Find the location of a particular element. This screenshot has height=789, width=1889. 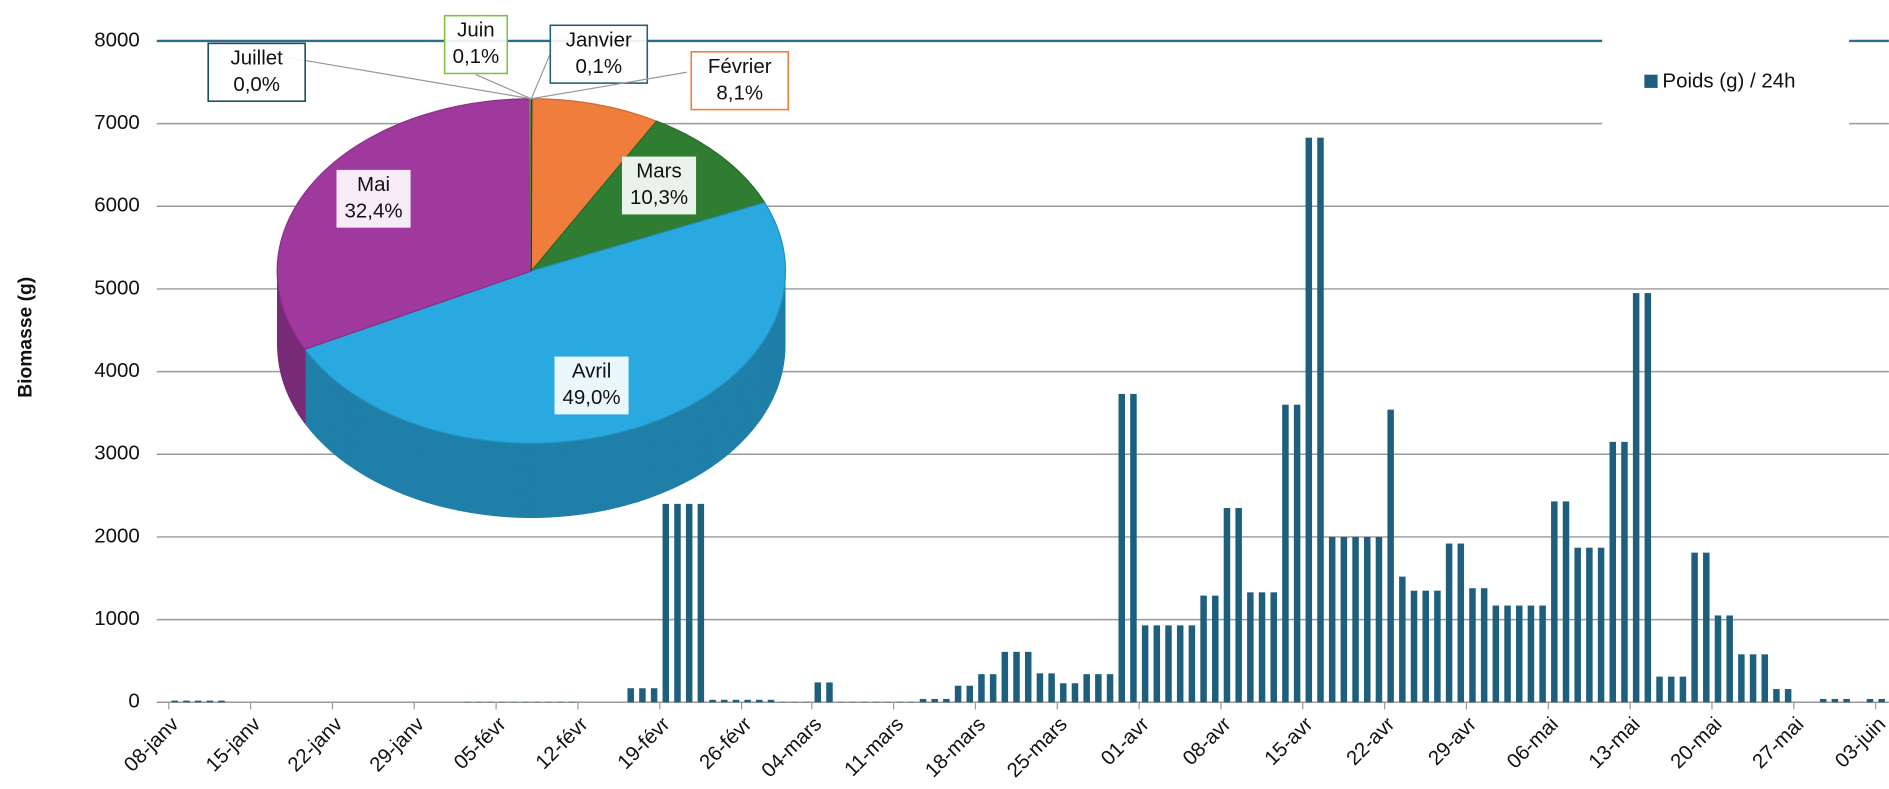

x-tick-label: 12-févr is located at coordinates (561, 743).